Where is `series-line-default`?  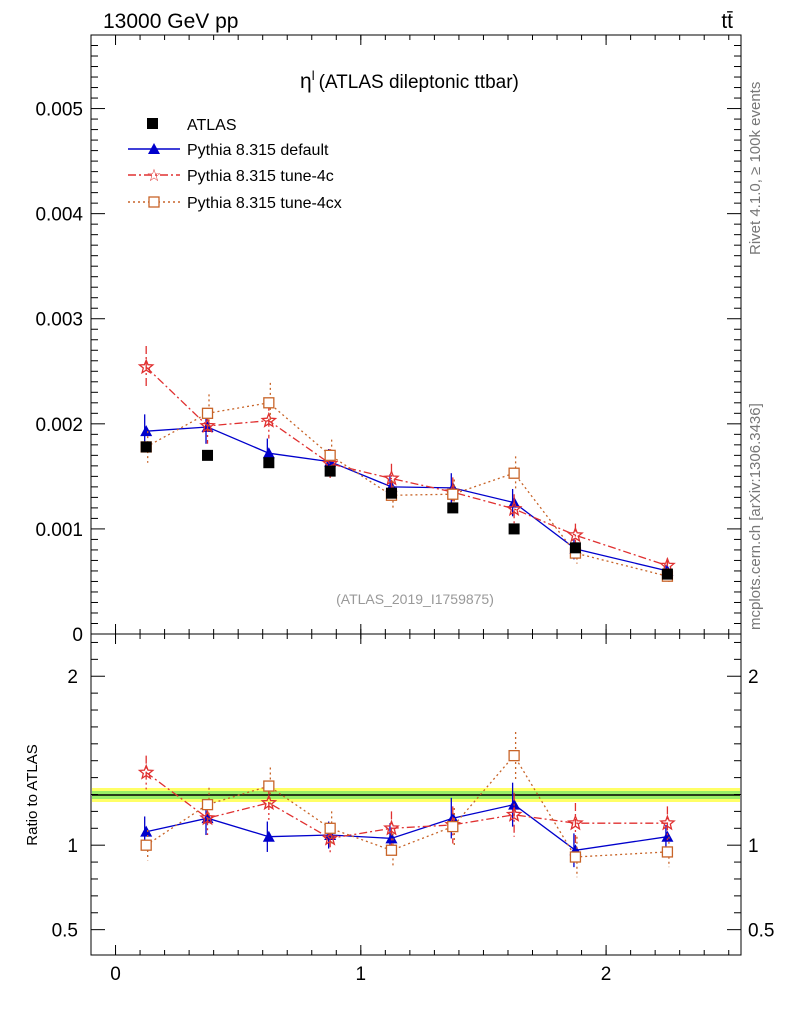 series-line-default is located at coordinates (407, 499).